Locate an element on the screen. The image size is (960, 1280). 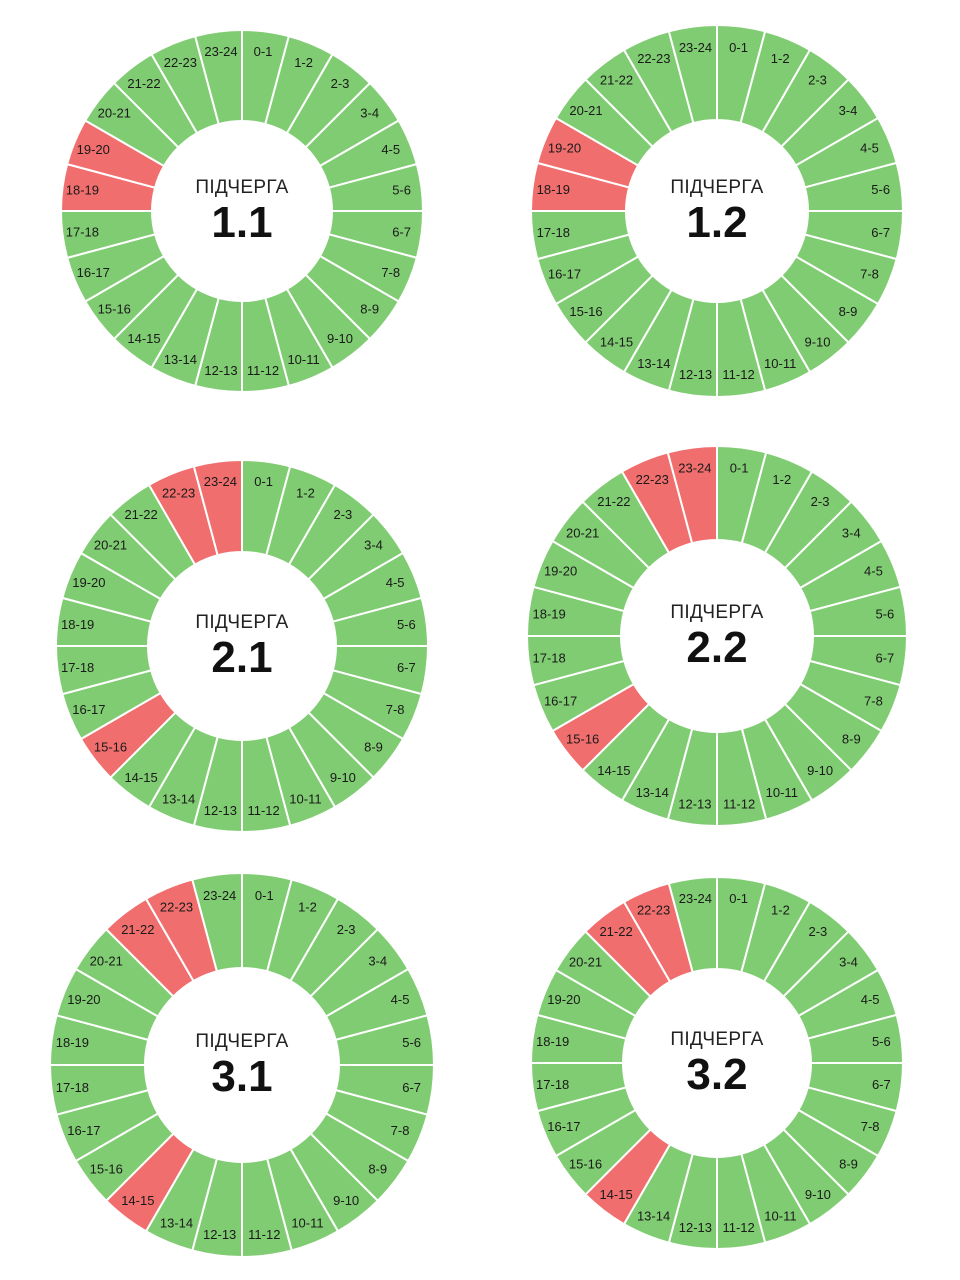
hour-label-20-21: 20-21 is located at coordinates (114, 113).